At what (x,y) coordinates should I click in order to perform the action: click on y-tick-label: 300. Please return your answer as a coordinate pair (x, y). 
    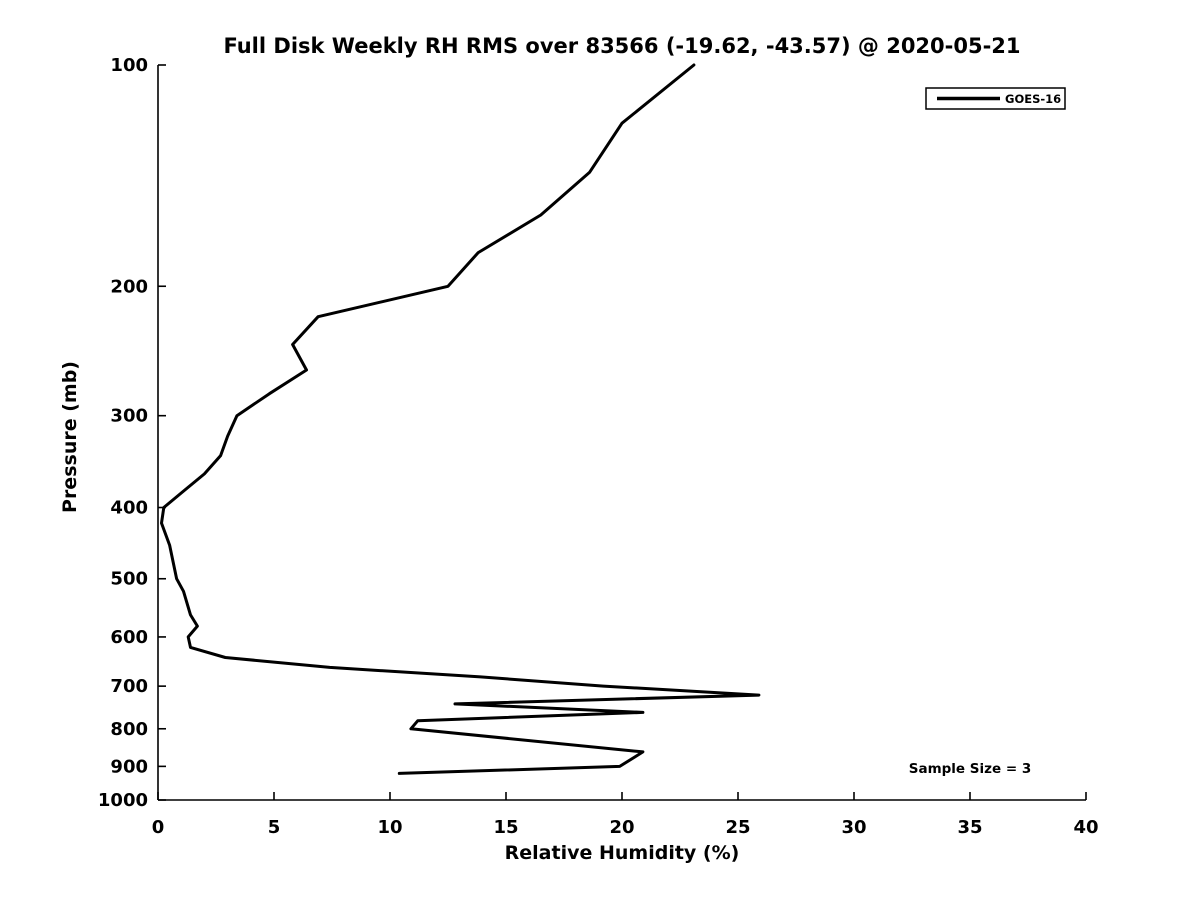
    Looking at the image, I should click on (129, 416).